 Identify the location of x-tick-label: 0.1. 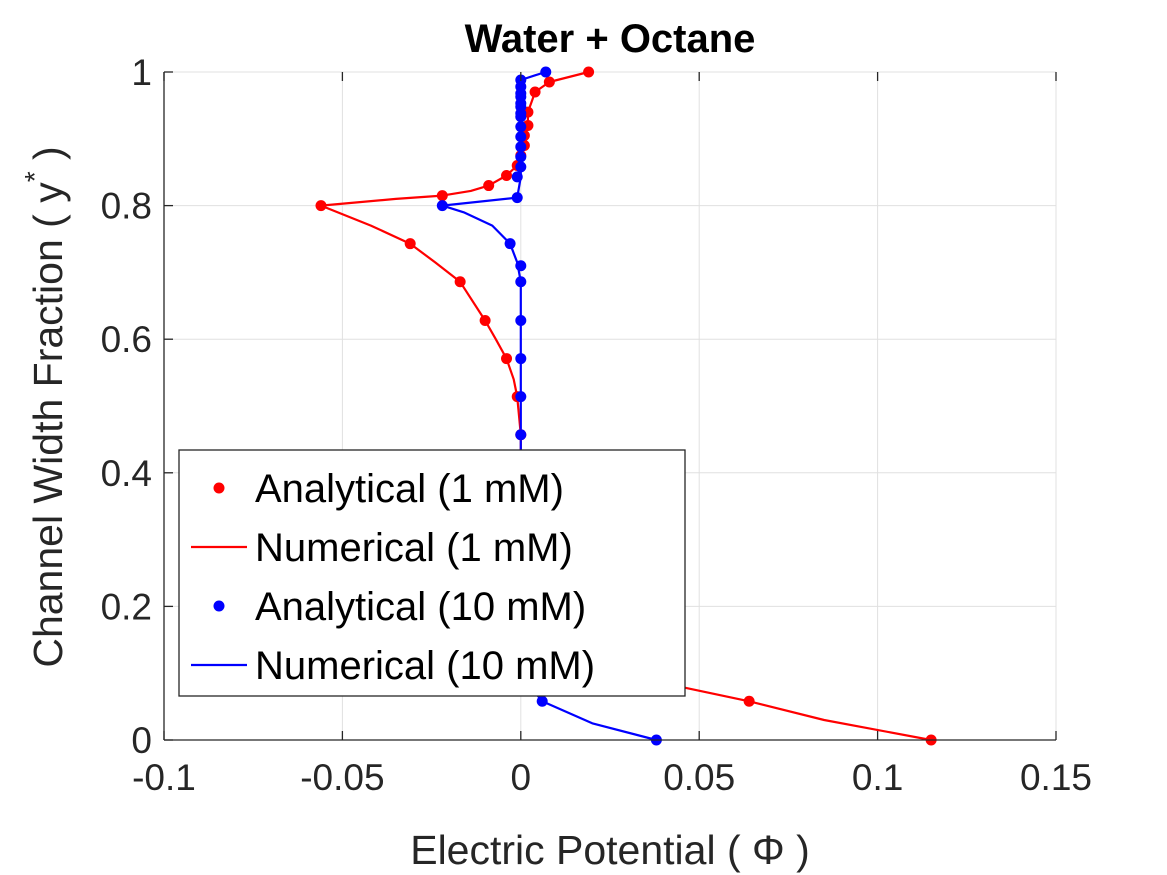
(877, 777).